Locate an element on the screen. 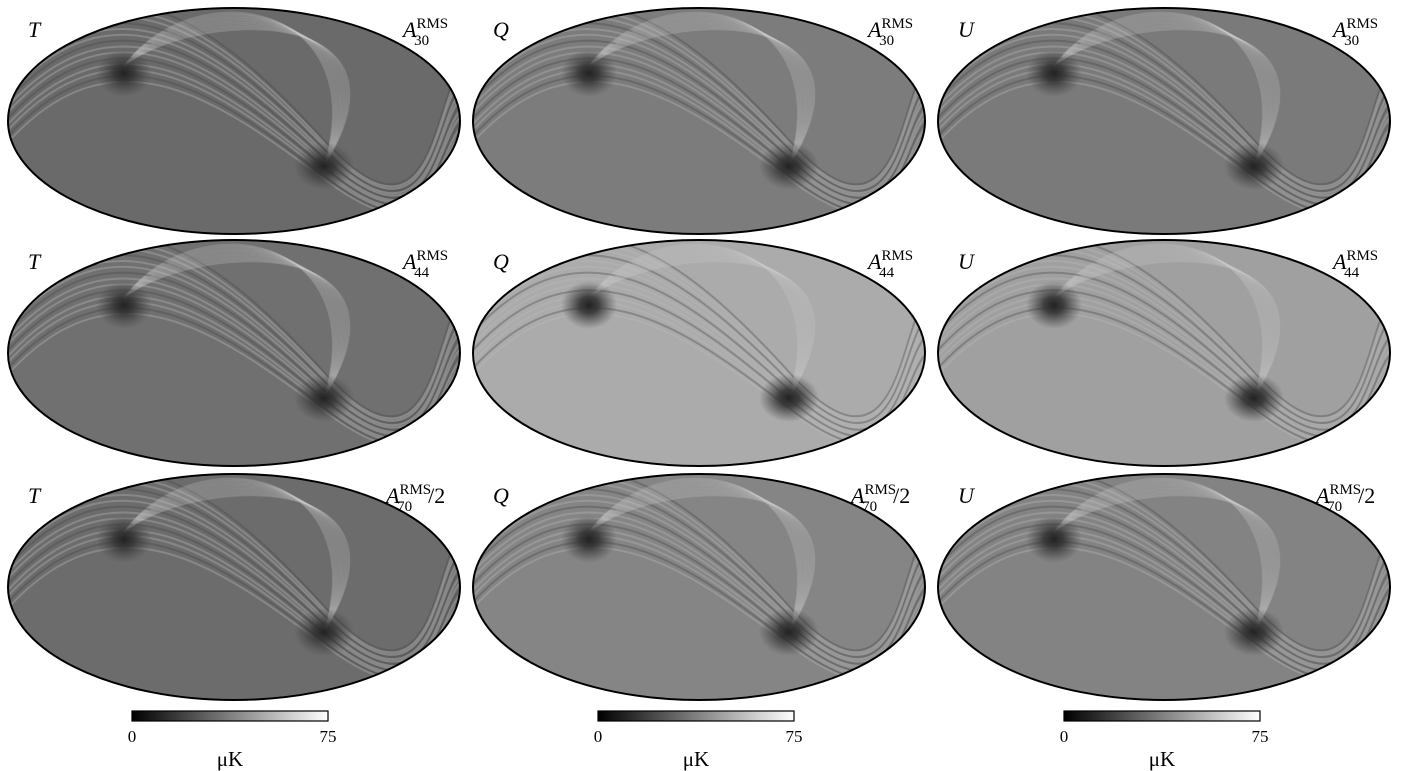 The width and height of the screenshot is (1418, 771). quantity-label: ARMS 70/2 is located at coordinates (879, 498).